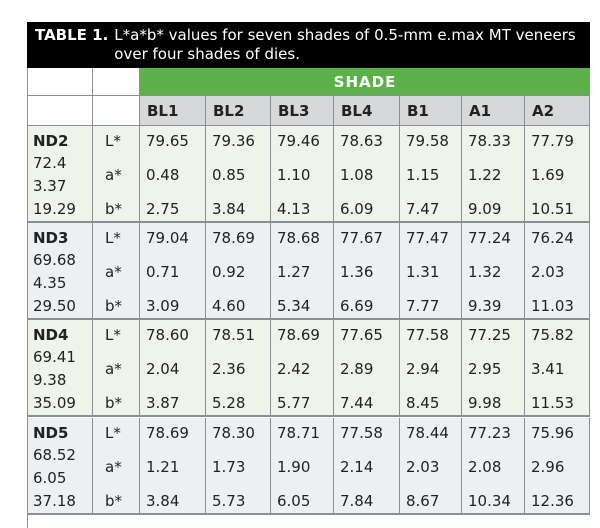  Describe the element at coordinates (60, 111) in the screenshot. I see `empty-cell` at that location.